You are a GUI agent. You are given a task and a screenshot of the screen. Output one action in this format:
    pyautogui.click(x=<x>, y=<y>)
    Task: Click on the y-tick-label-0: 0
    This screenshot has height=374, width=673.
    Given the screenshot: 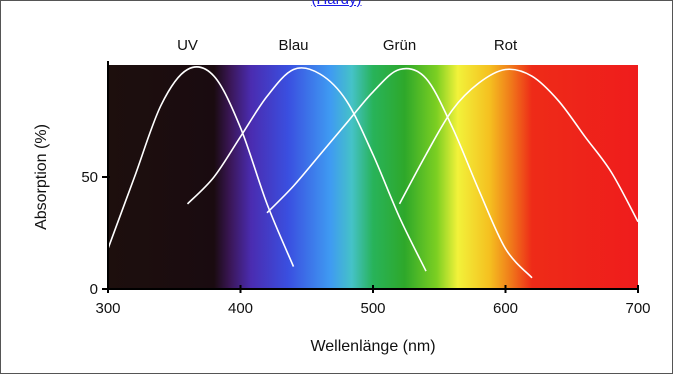 What is the action you would take?
    pyautogui.click(x=94, y=289)
    